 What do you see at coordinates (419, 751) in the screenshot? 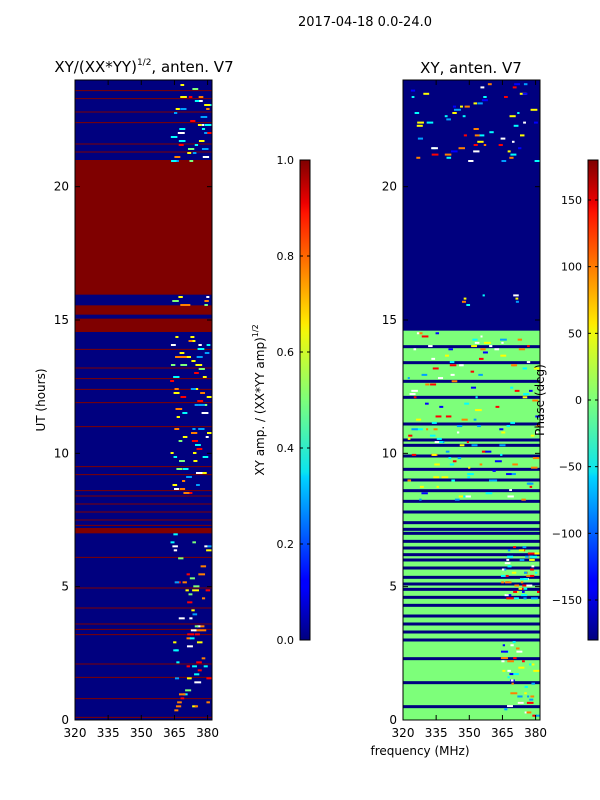
I see `frequency-axis-label: frequency (MHz)` at bounding box center [419, 751].